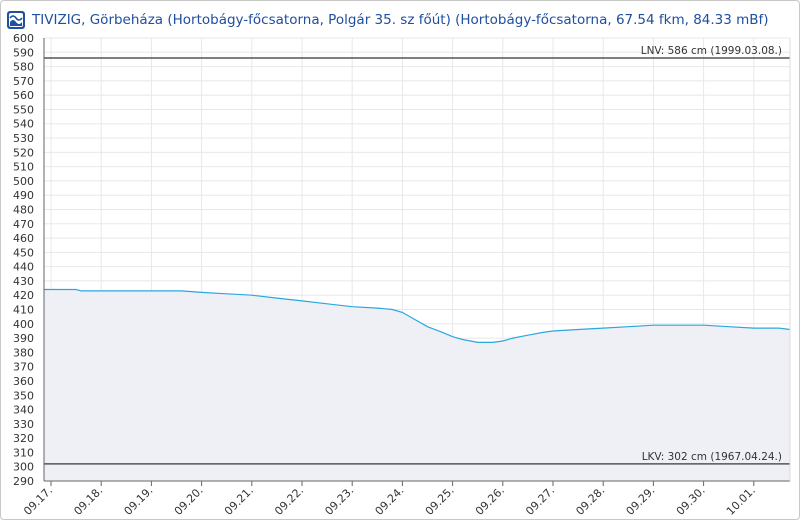  What do you see at coordinates (540, 501) in the screenshot?
I see `x-tick-label: 09.27.` at bounding box center [540, 501].